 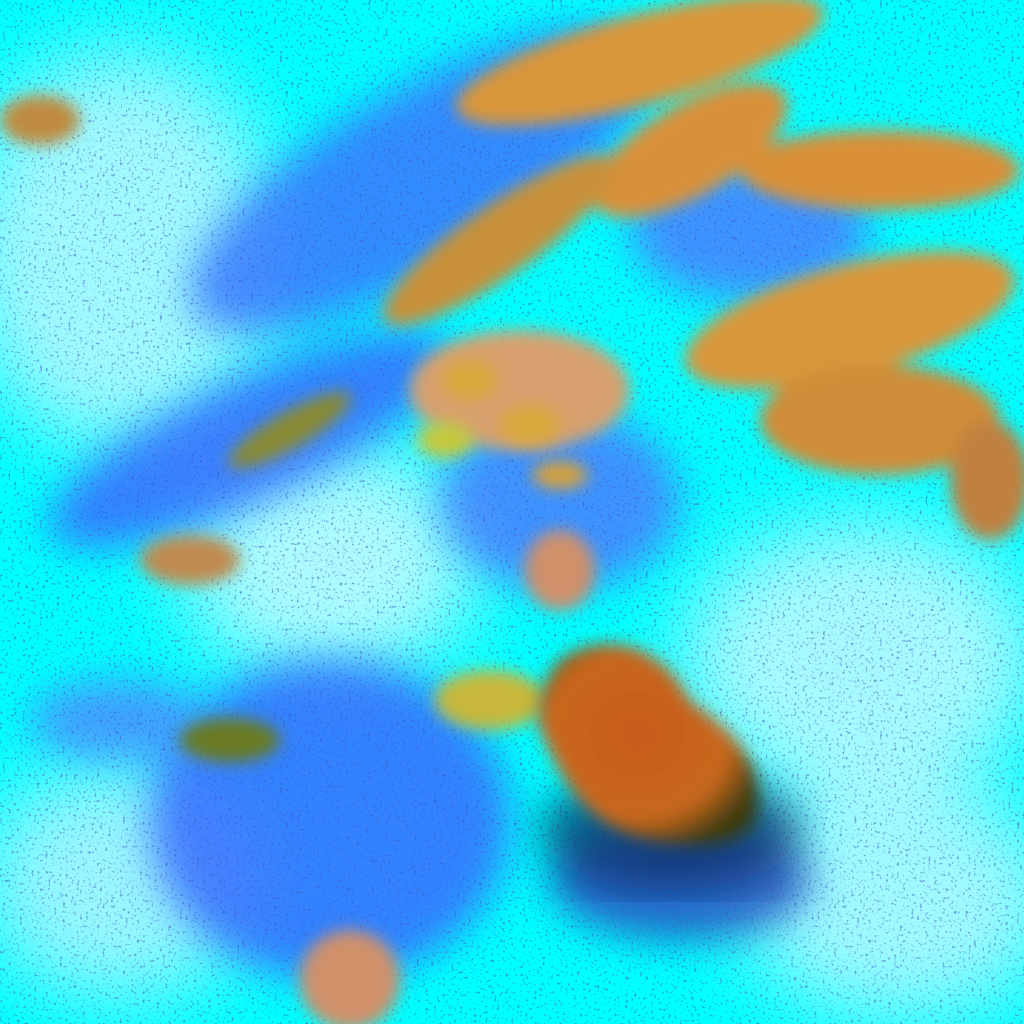 What do you see at coordinates (502, 545) in the screenshot?
I see `yellow-convective-cells` at bounding box center [502, 545].